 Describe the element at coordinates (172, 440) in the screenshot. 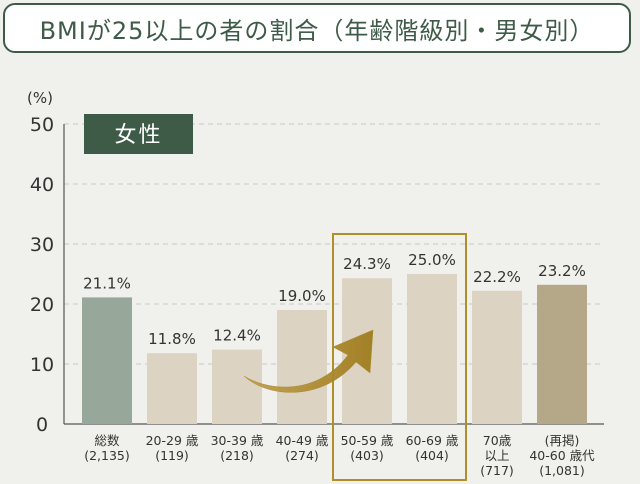

I see `category-label: 20-29 歳` at that location.